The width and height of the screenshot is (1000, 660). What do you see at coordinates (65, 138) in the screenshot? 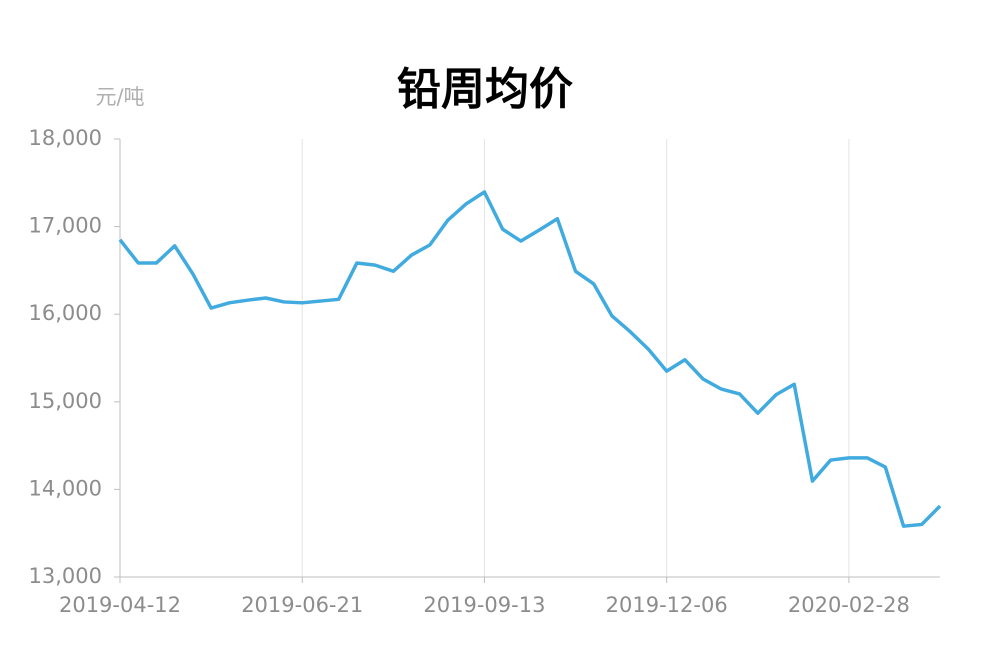
I see `y-tick-label: 18,000` at bounding box center [65, 138].